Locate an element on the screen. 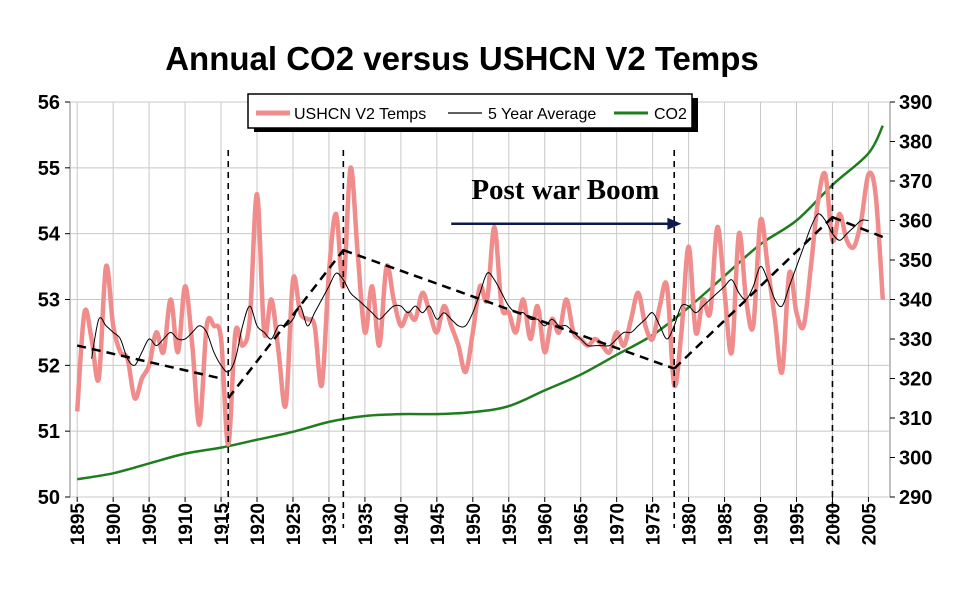 This screenshot has width=960, height=613. x-tick-label: 1930 is located at coordinates (330, 524).